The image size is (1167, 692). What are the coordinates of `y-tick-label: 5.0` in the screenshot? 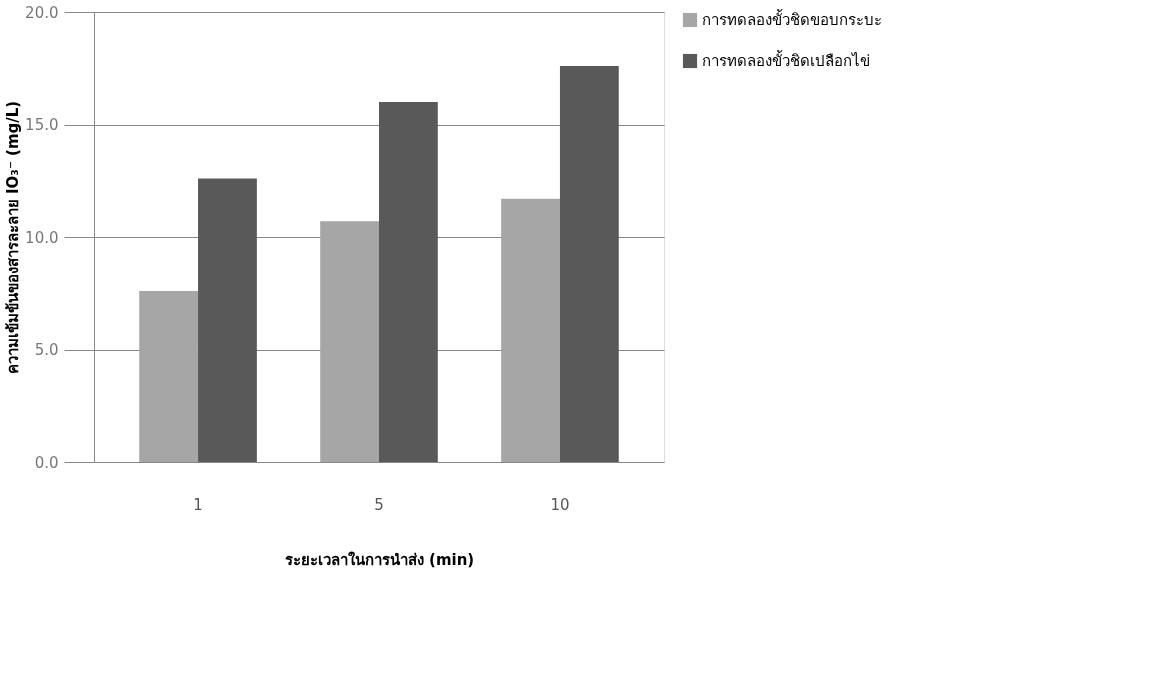 It's located at (46, 350).